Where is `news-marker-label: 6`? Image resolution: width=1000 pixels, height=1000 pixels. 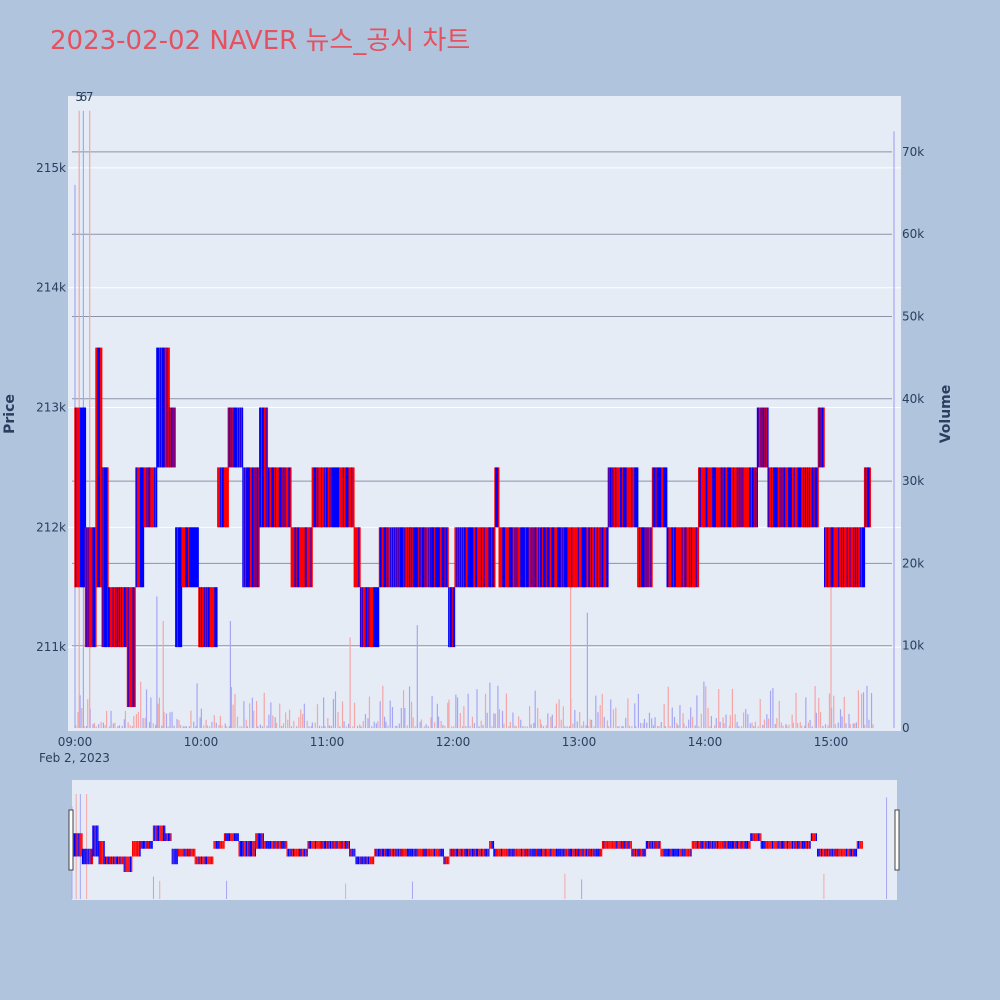 news-marker-label: 6 is located at coordinates (84, 97).